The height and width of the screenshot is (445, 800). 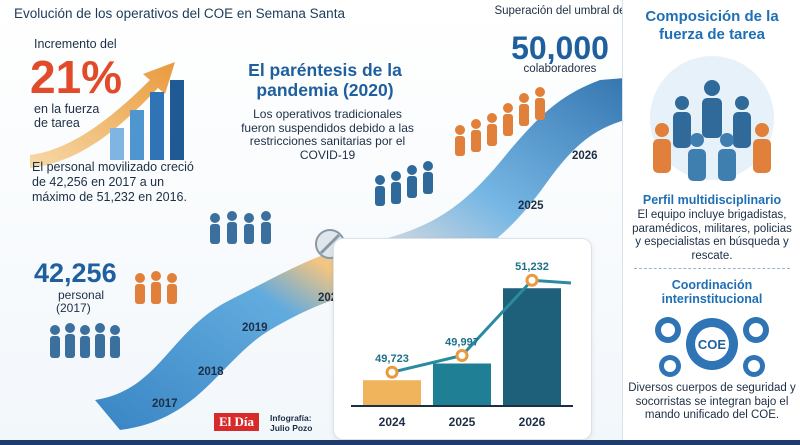 What do you see at coordinates (532, 280) in the screenshot?
I see `point-2026` at bounding box center [532, 280].